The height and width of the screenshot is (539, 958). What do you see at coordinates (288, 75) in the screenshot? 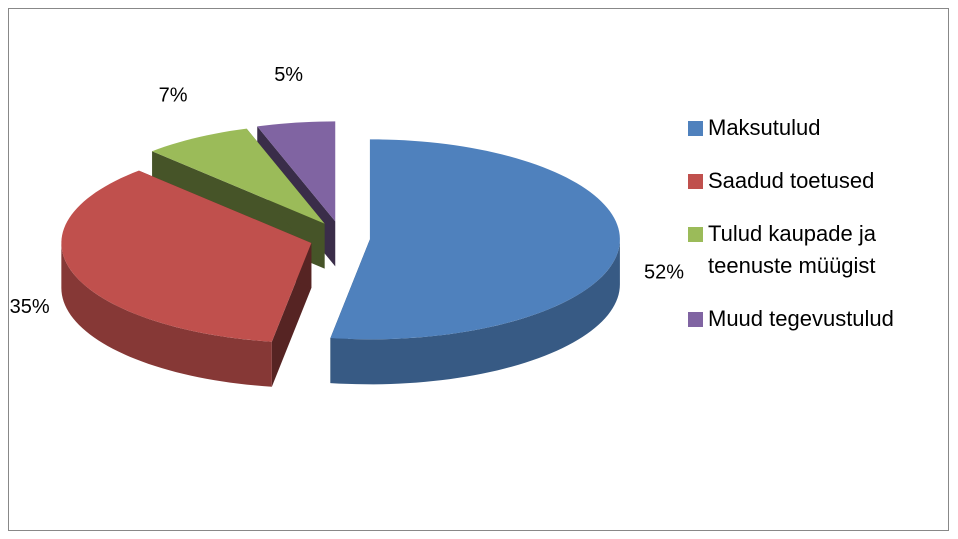
I see `data-label: 5%` at bounding box center [288, 75].